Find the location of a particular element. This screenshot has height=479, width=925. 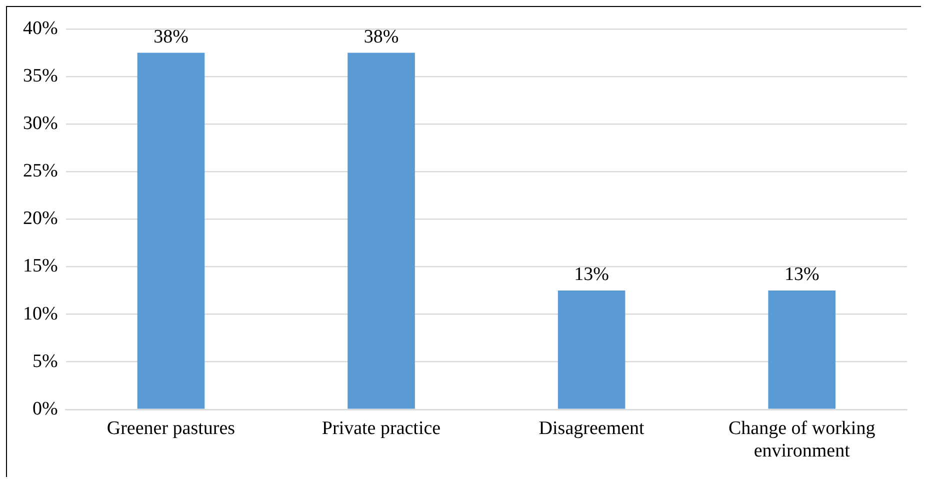

y-tick-label: 40% is located at coordinates (40, 28).